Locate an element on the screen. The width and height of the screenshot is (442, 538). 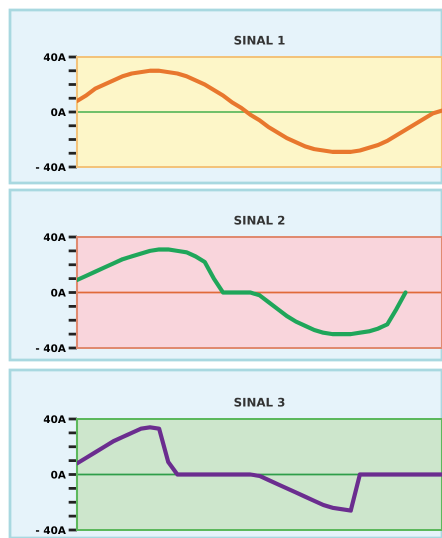
chart-title: SINAL 2 is located at coordinates (259, 220).